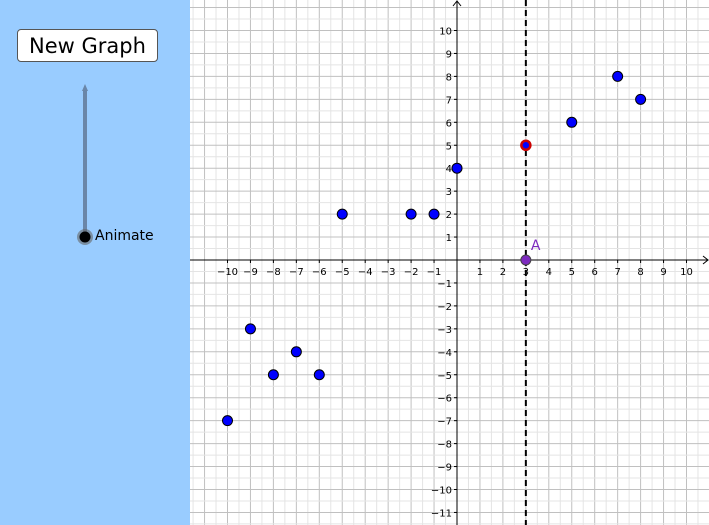 The height and width of the screenshot is (525, 709). Describe the element at coordinates (663, 272) in the screenshot. I see `x-tick-label: 9` at that location.